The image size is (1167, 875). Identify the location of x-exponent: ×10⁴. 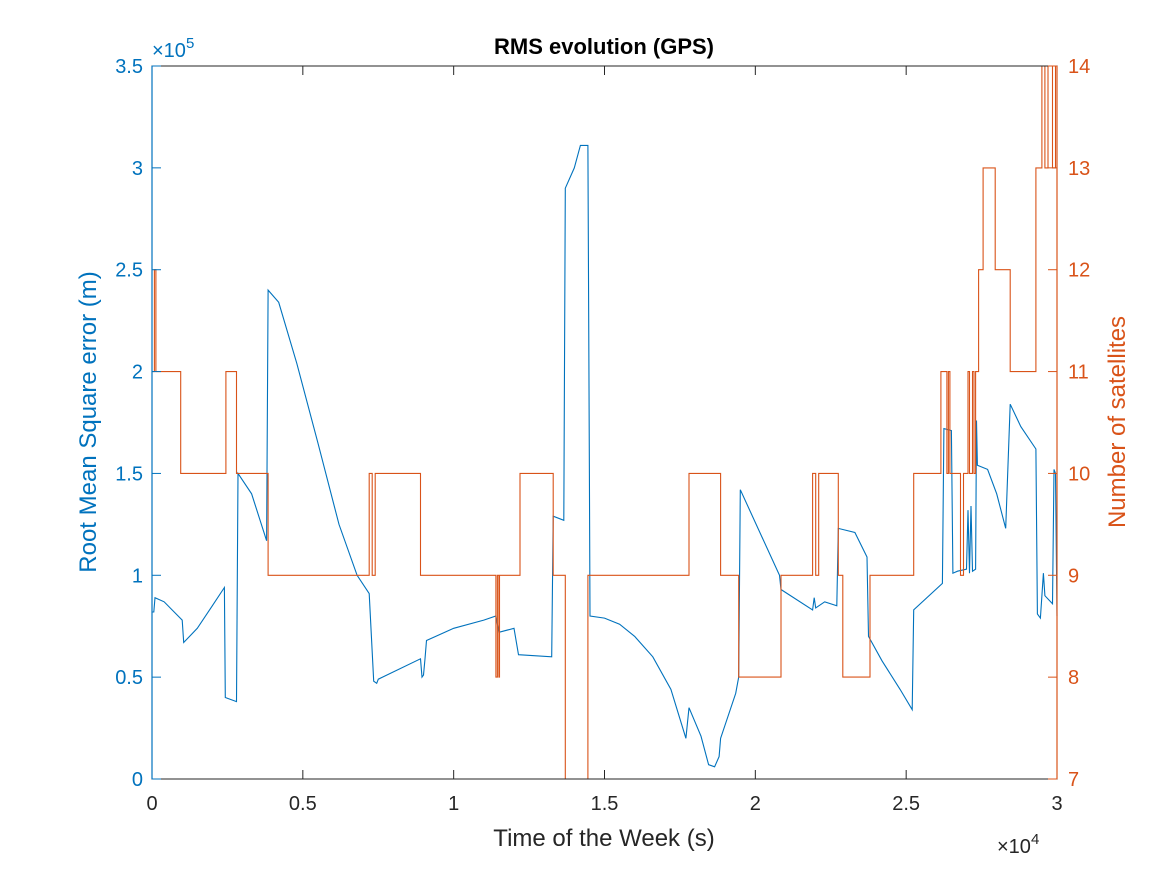
(1018, 844).